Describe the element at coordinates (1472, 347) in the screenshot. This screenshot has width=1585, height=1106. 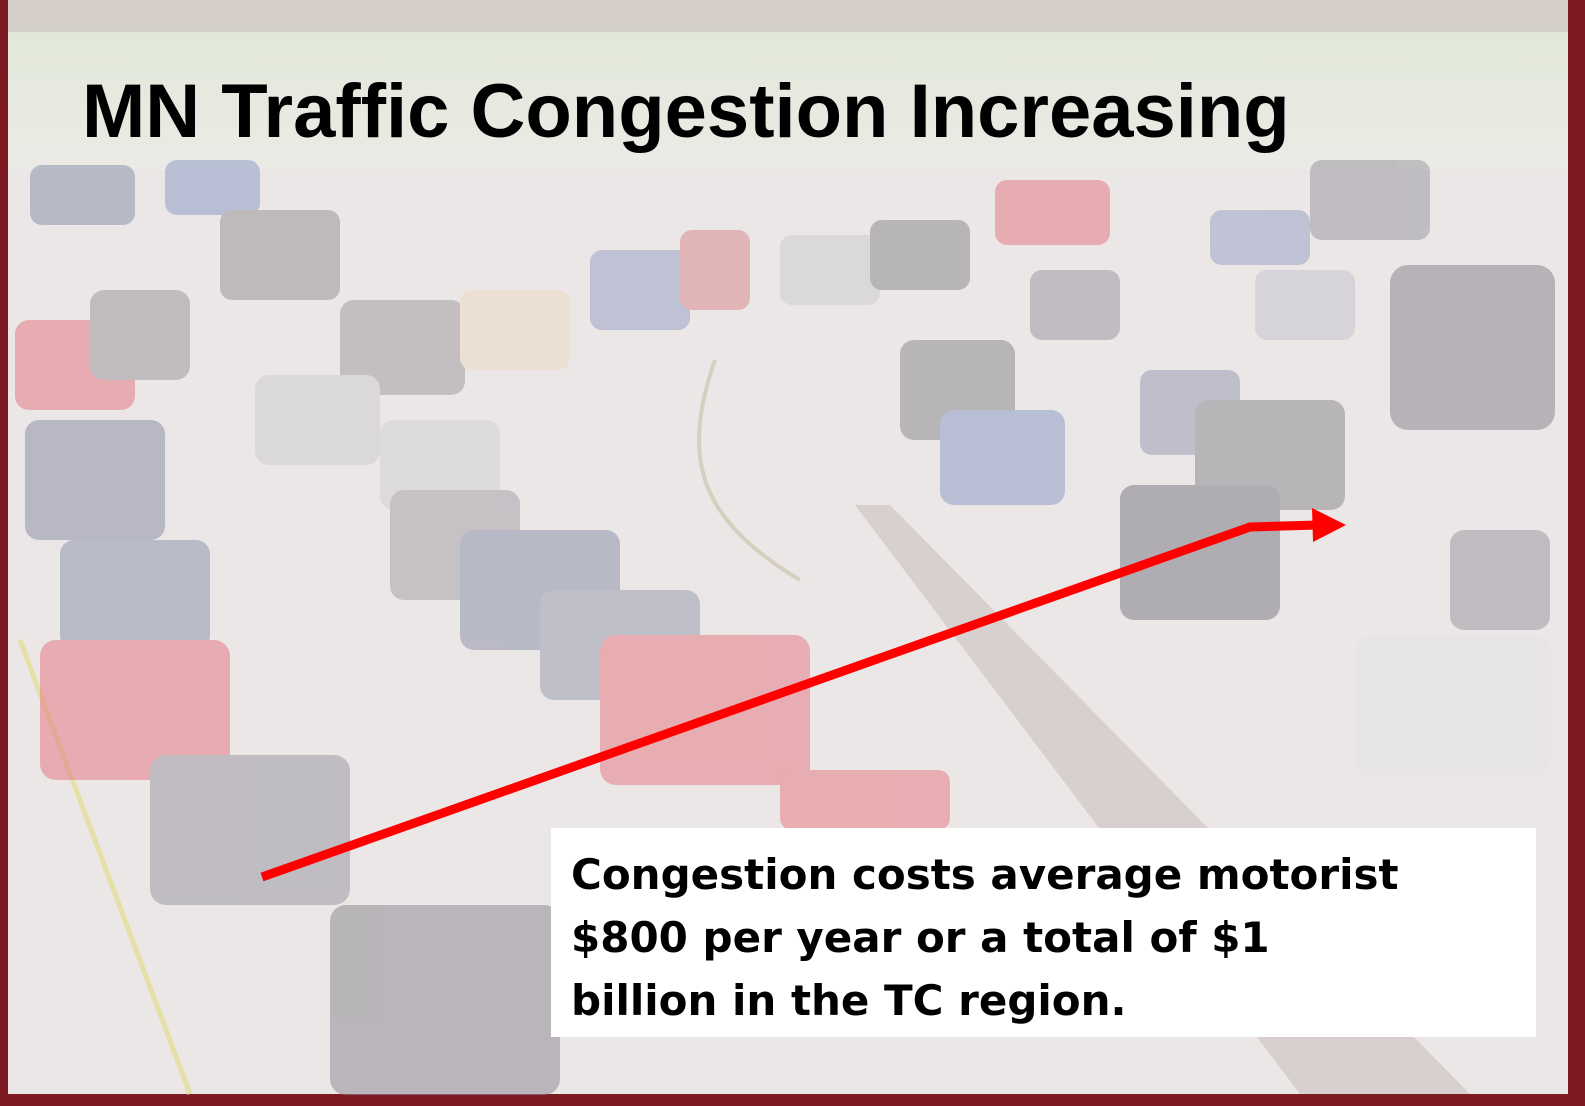
I see `truck` at that location.